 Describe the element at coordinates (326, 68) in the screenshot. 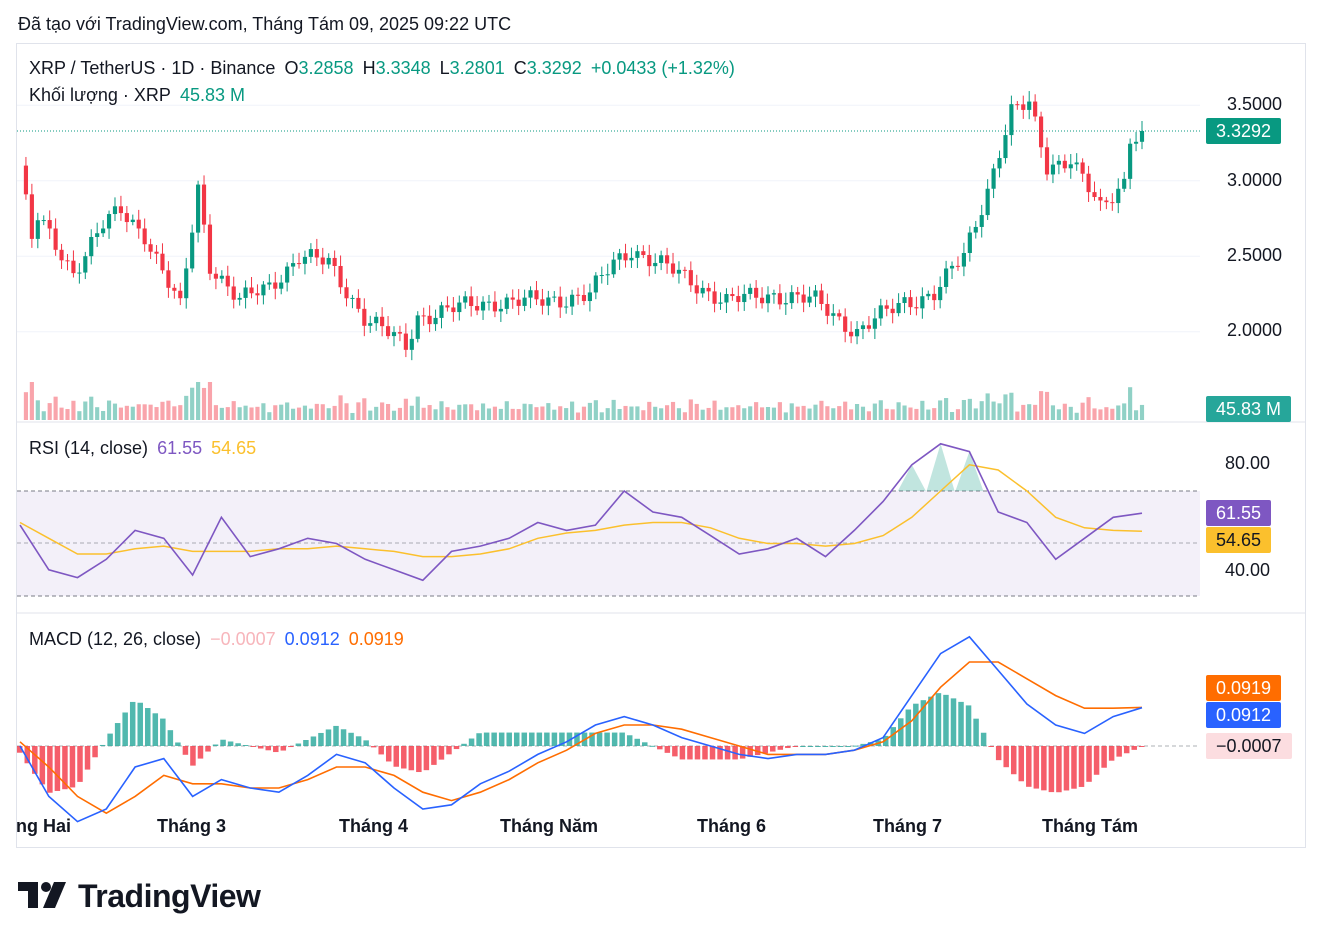

I see `open-value: 3.2858` at that location.